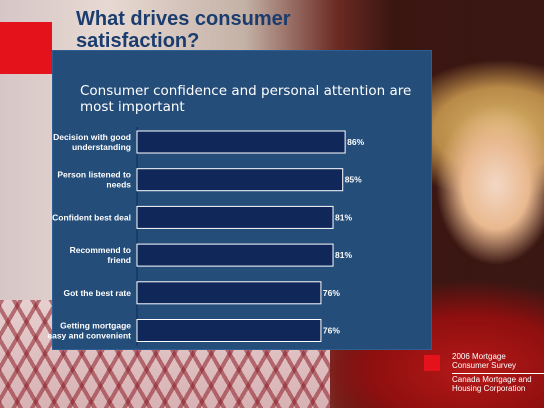 The image size is (544, 408). What do you see at coordinates (91, 217) in the screenshot?
I see `category-label-2: Confident best deal` at bounding box center [91, 217].